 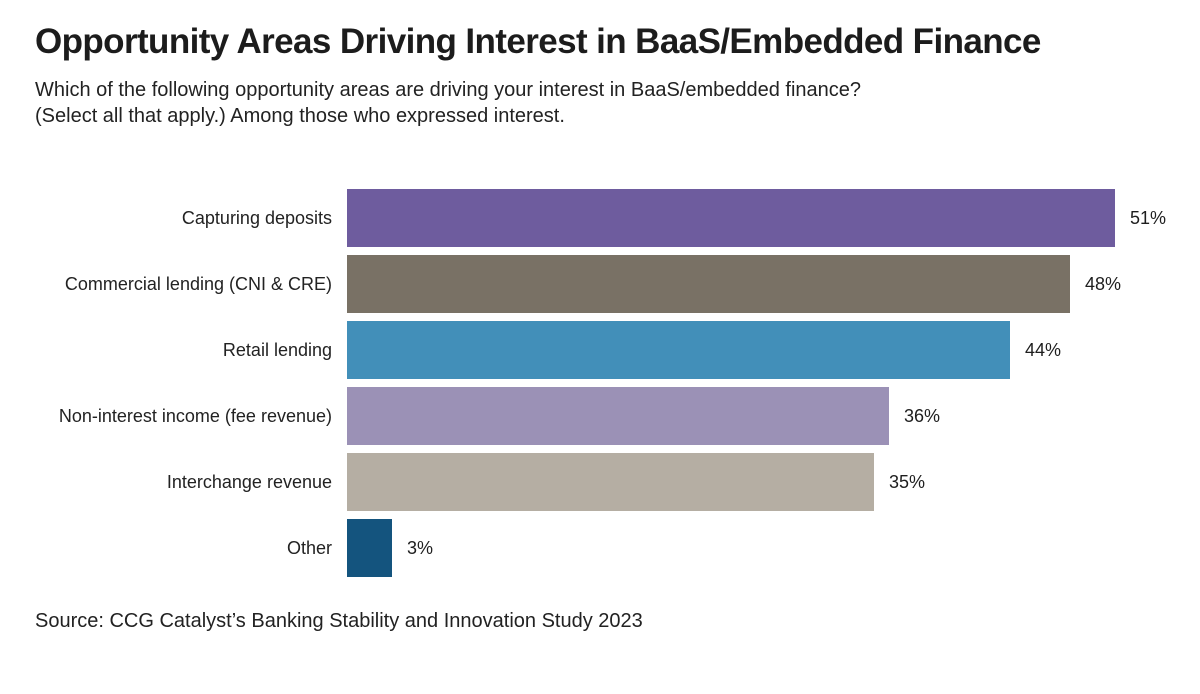 I want to click on bar-row: Commercial lending (CNI & CRE) 48%, so click(x=600, y=284).